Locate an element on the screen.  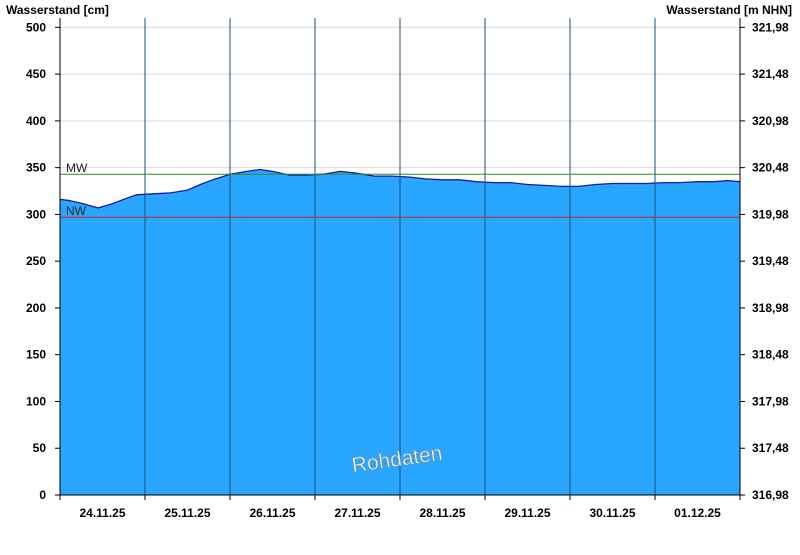
right-tick-label: 317,48 is located at coordinates (770, 448).